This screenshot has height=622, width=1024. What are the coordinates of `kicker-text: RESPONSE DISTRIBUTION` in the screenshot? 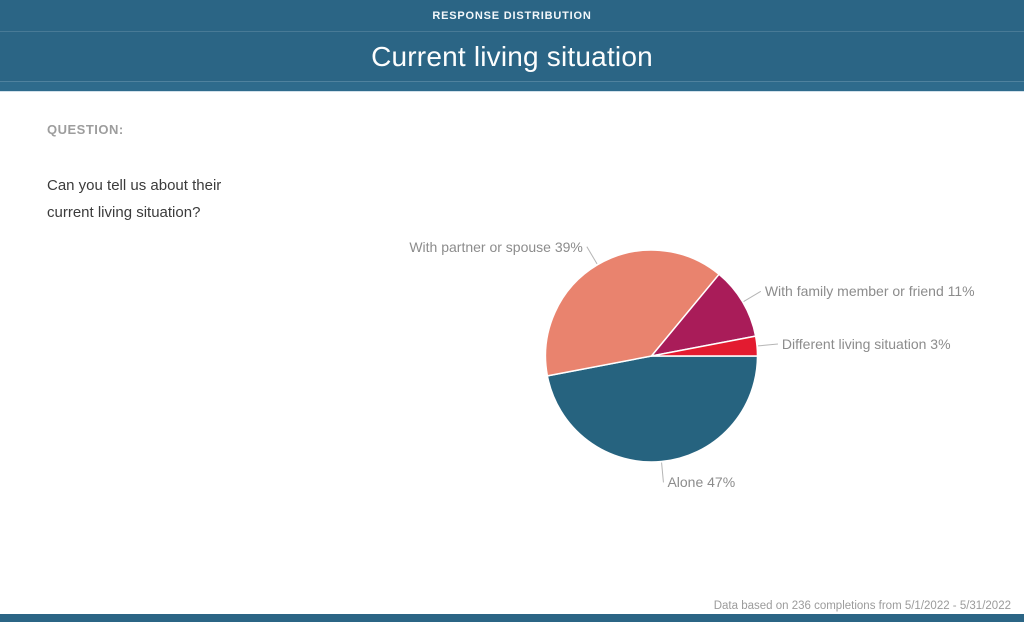 It's located at (512, 15).